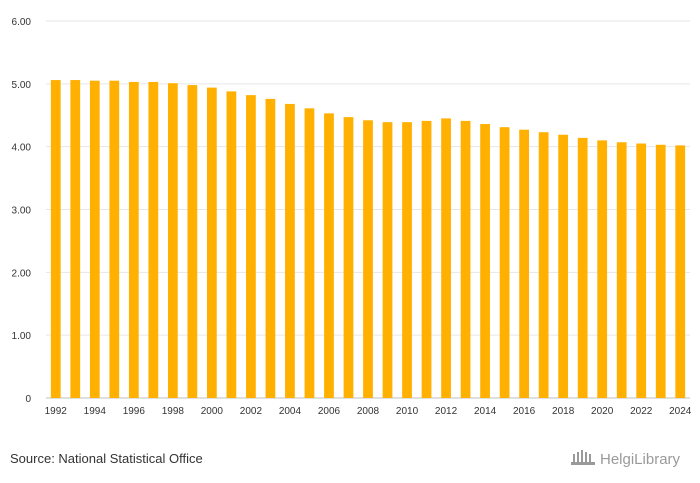 The width and height of the screenshot is (700, 483). Describe the element at coordinates (660, 271) in the screenshot. I see `bar-2023` at that location.